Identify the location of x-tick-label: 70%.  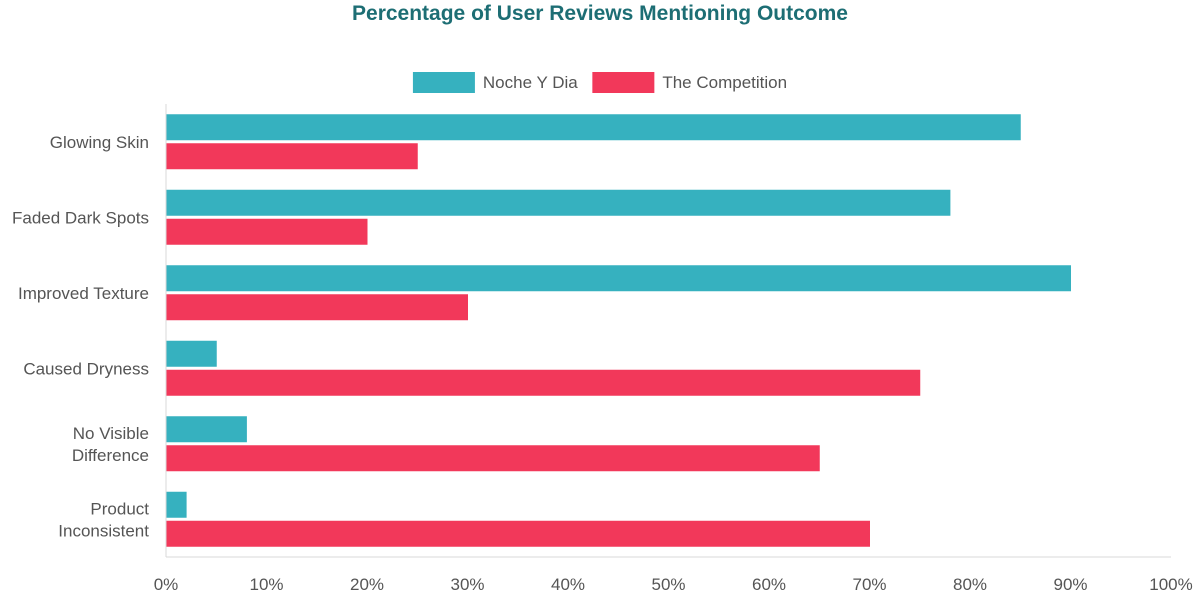
(869, 584).